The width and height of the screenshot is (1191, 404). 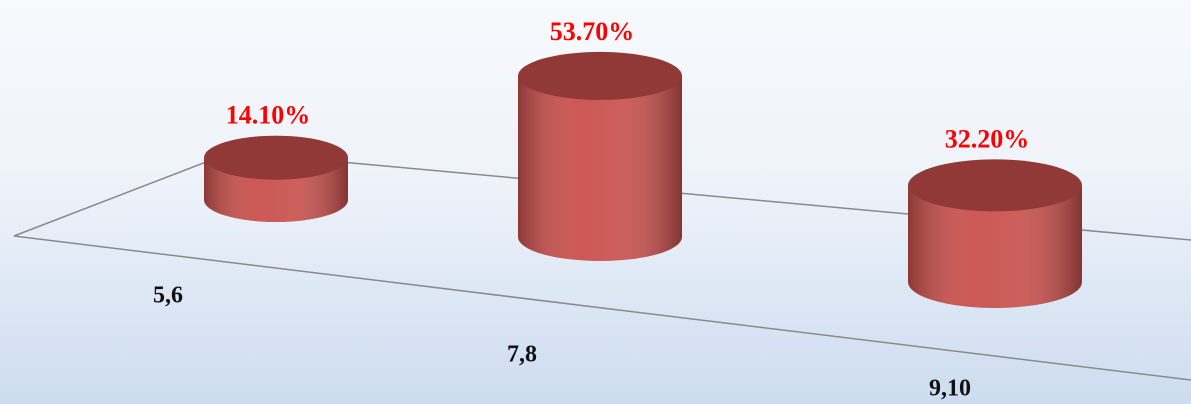 What do you see at coordinates (522, 355) in the screenshot?
I see `x-tick-label: 7,8` at bounding box center [522, 355].